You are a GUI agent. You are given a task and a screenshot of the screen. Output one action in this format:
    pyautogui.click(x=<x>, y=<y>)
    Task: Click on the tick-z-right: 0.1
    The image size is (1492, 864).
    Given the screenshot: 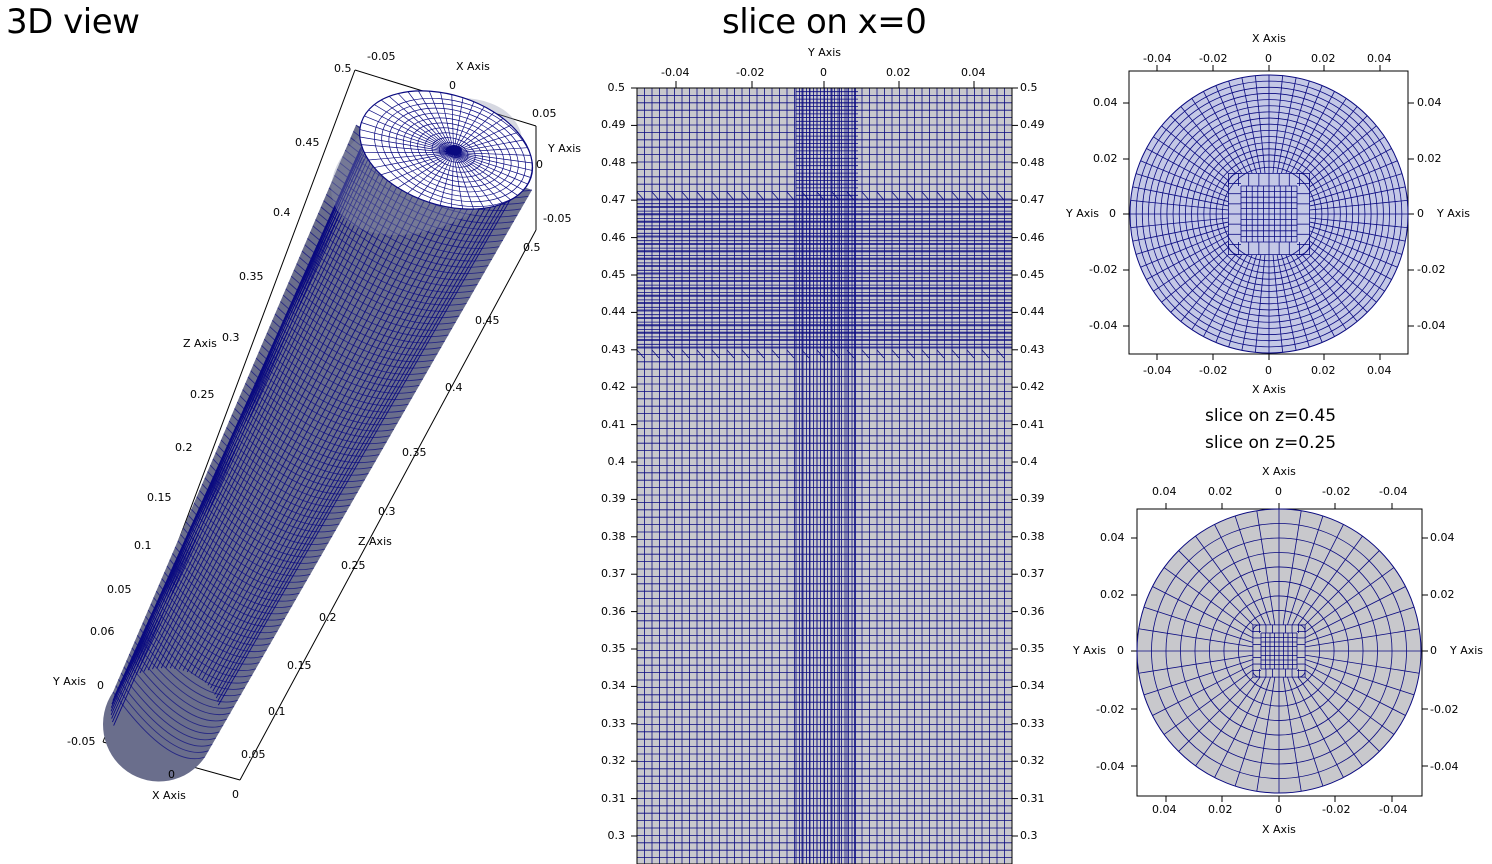 What is the action you would take?
    pyautogui.click(x=277, y=711)
    